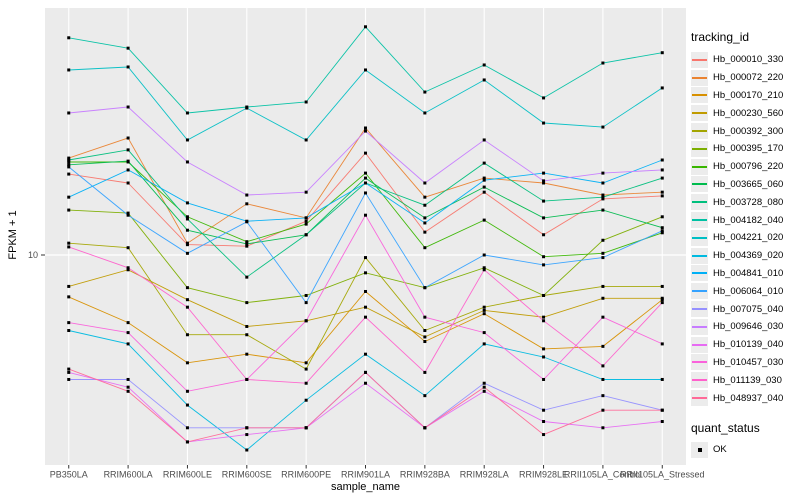  What do you see at coordinates (247, 475) in the screenshot?
I see `x-tick-label: RRIM600SE` at bounding box center [247, 475].